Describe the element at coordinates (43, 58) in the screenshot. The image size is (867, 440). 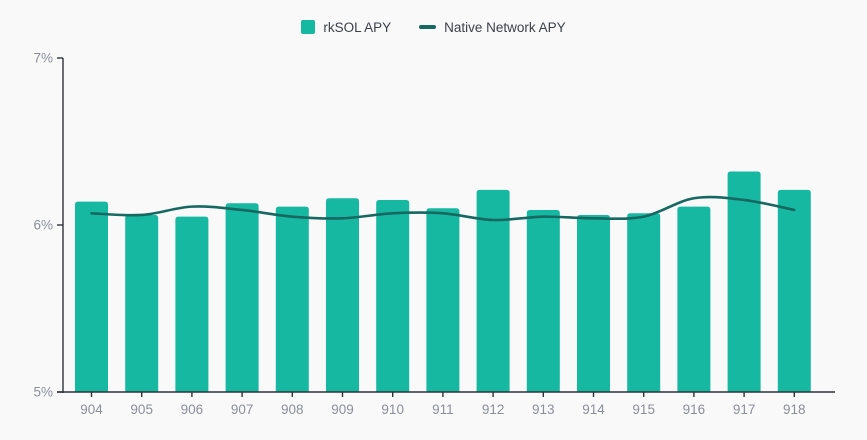
I see `y-tick-label: 7%` at that location.